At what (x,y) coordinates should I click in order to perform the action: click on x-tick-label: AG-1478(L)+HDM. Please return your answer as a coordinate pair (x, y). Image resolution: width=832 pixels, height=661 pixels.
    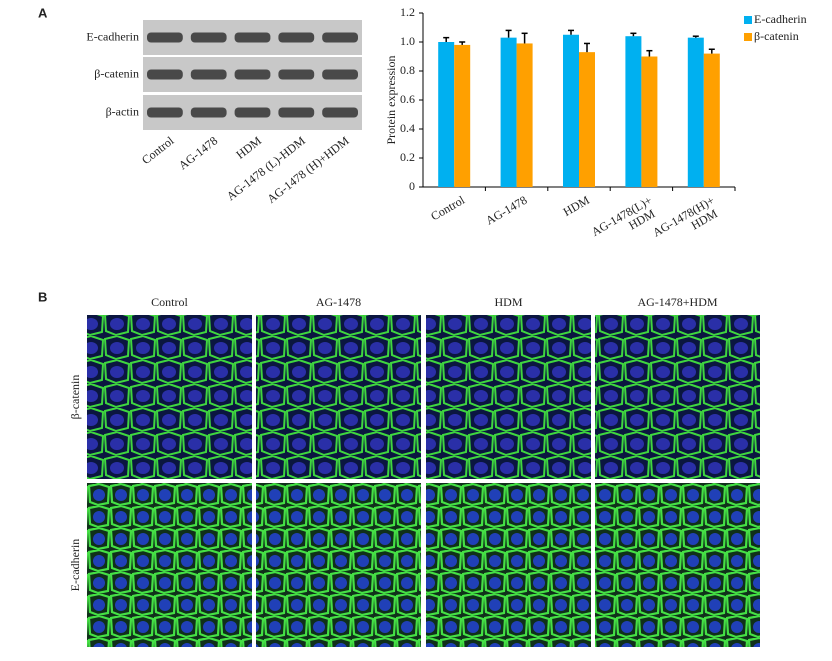
    Looking at the image, I should click on (625, 221).